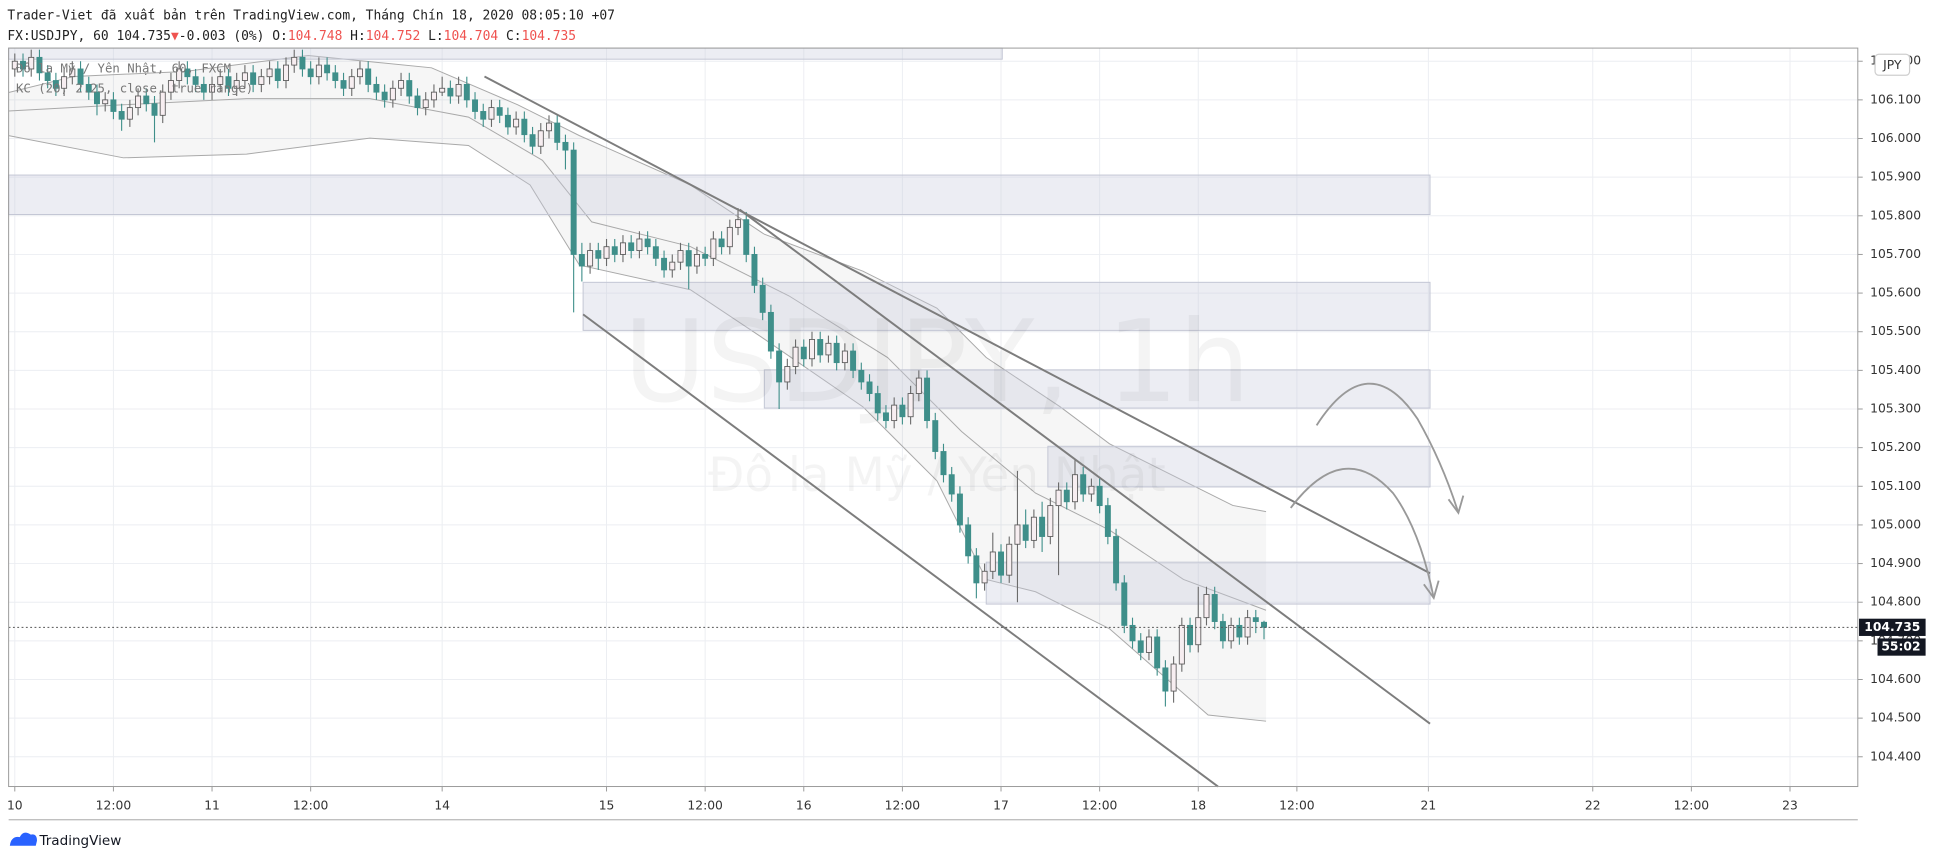  Describe the element at coordinates (1593, 806) in the screenshot. I see `x-tick-label: 22` at that location.